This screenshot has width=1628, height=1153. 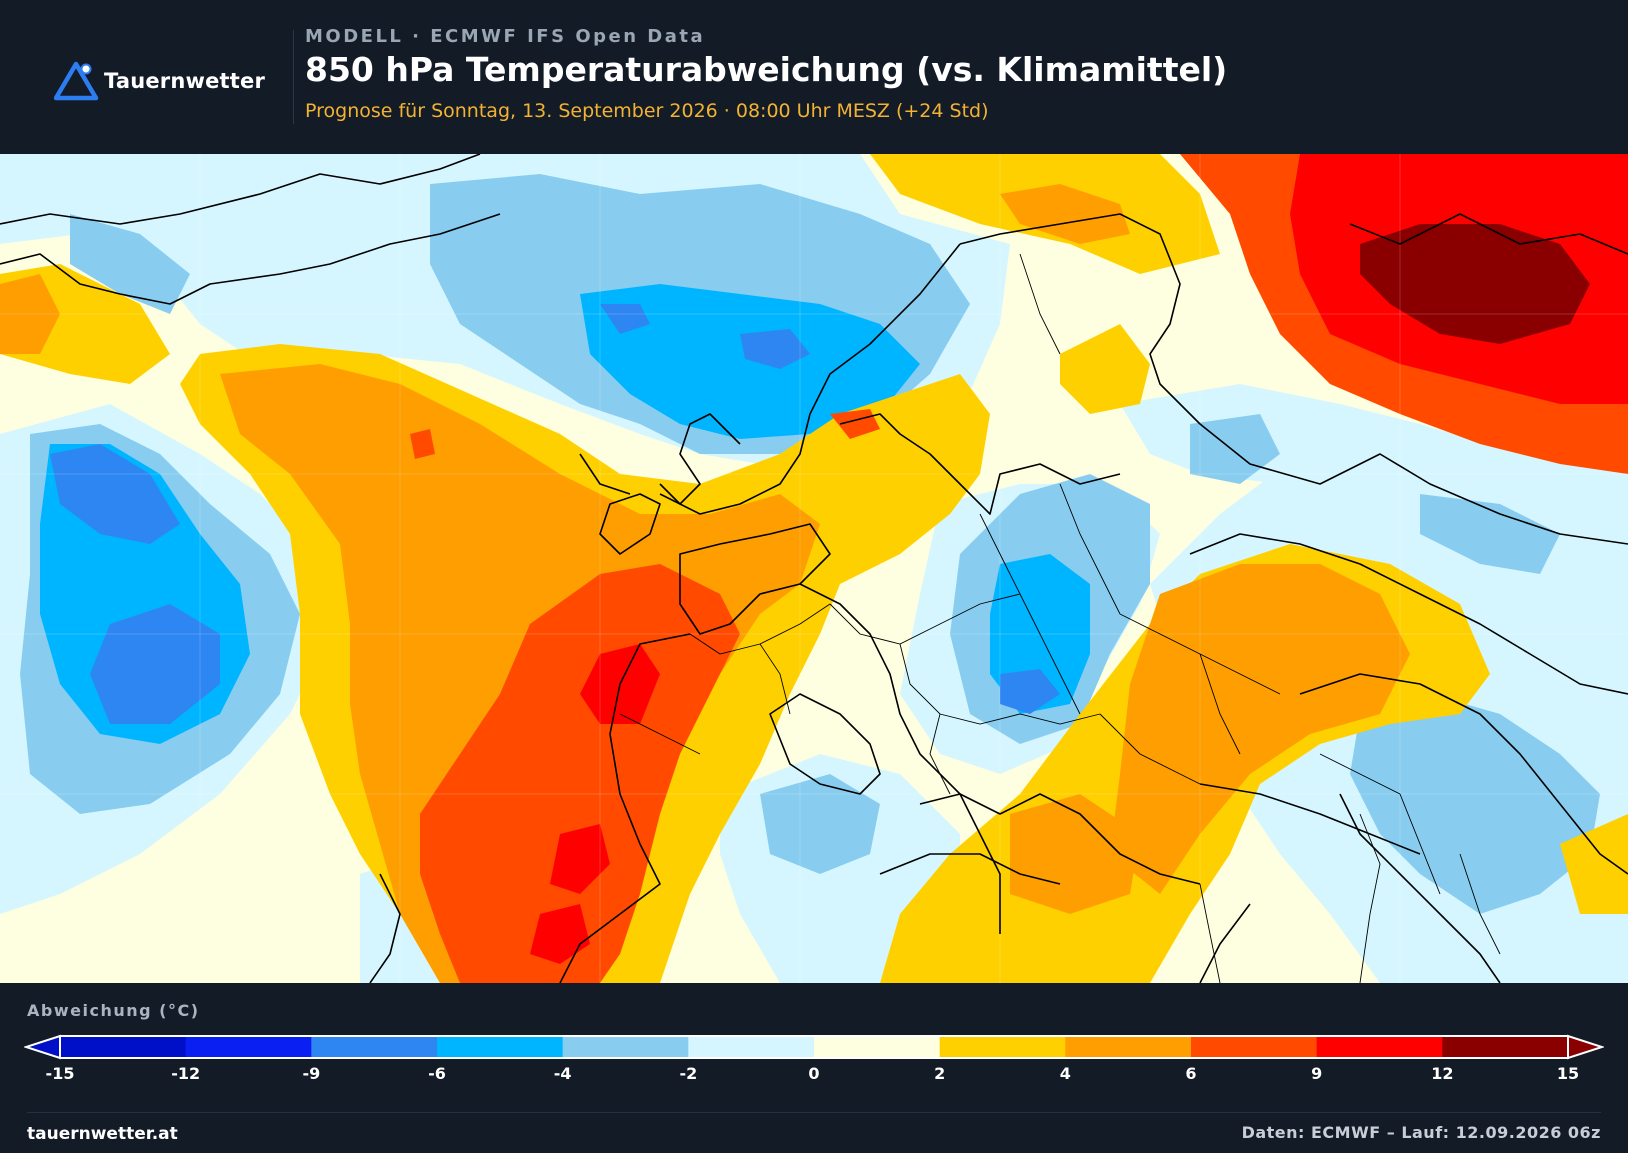 What do you see at coordinates (814, 1073) in the screenshot?
I see `colorbar-tick-label: 0` at bounding box center [814, 1073].